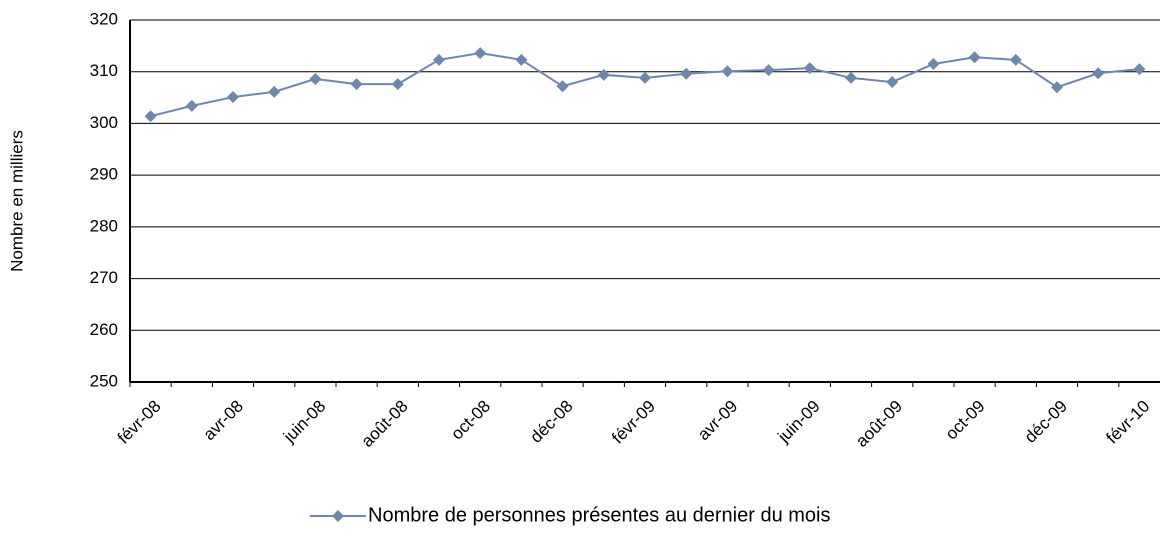 The height and width of the screenshot is (535, 1165). Describe the element at coordinates (633, 422) in the screenshot. I see `x-tick-label: févr-09` at that location.